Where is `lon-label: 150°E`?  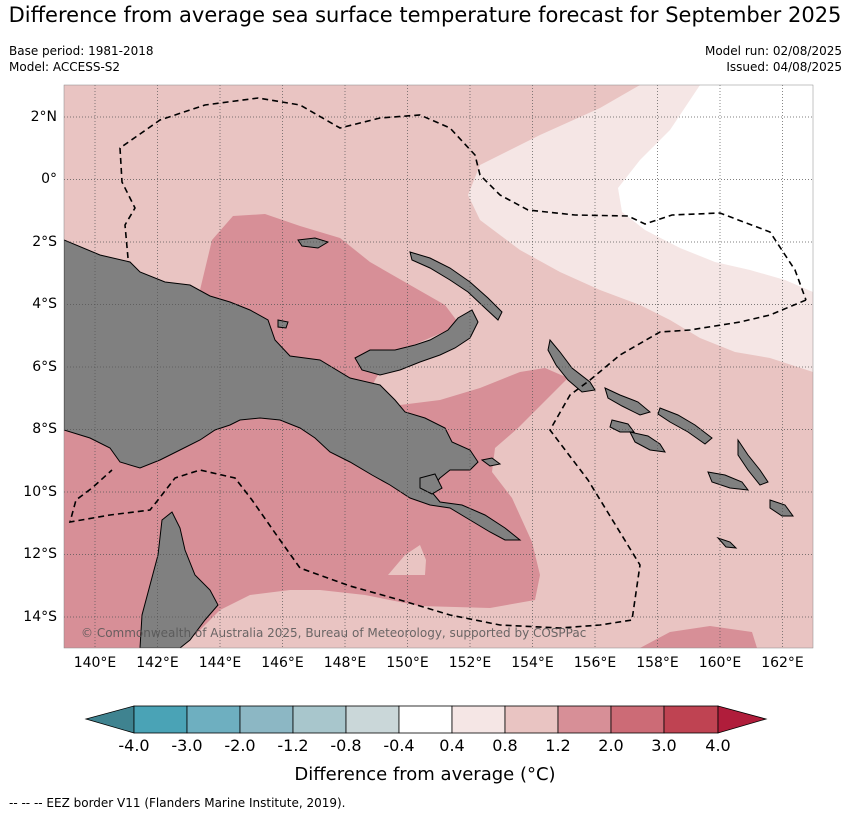
lon-label: 150°E is located at coordinates (407, 663).